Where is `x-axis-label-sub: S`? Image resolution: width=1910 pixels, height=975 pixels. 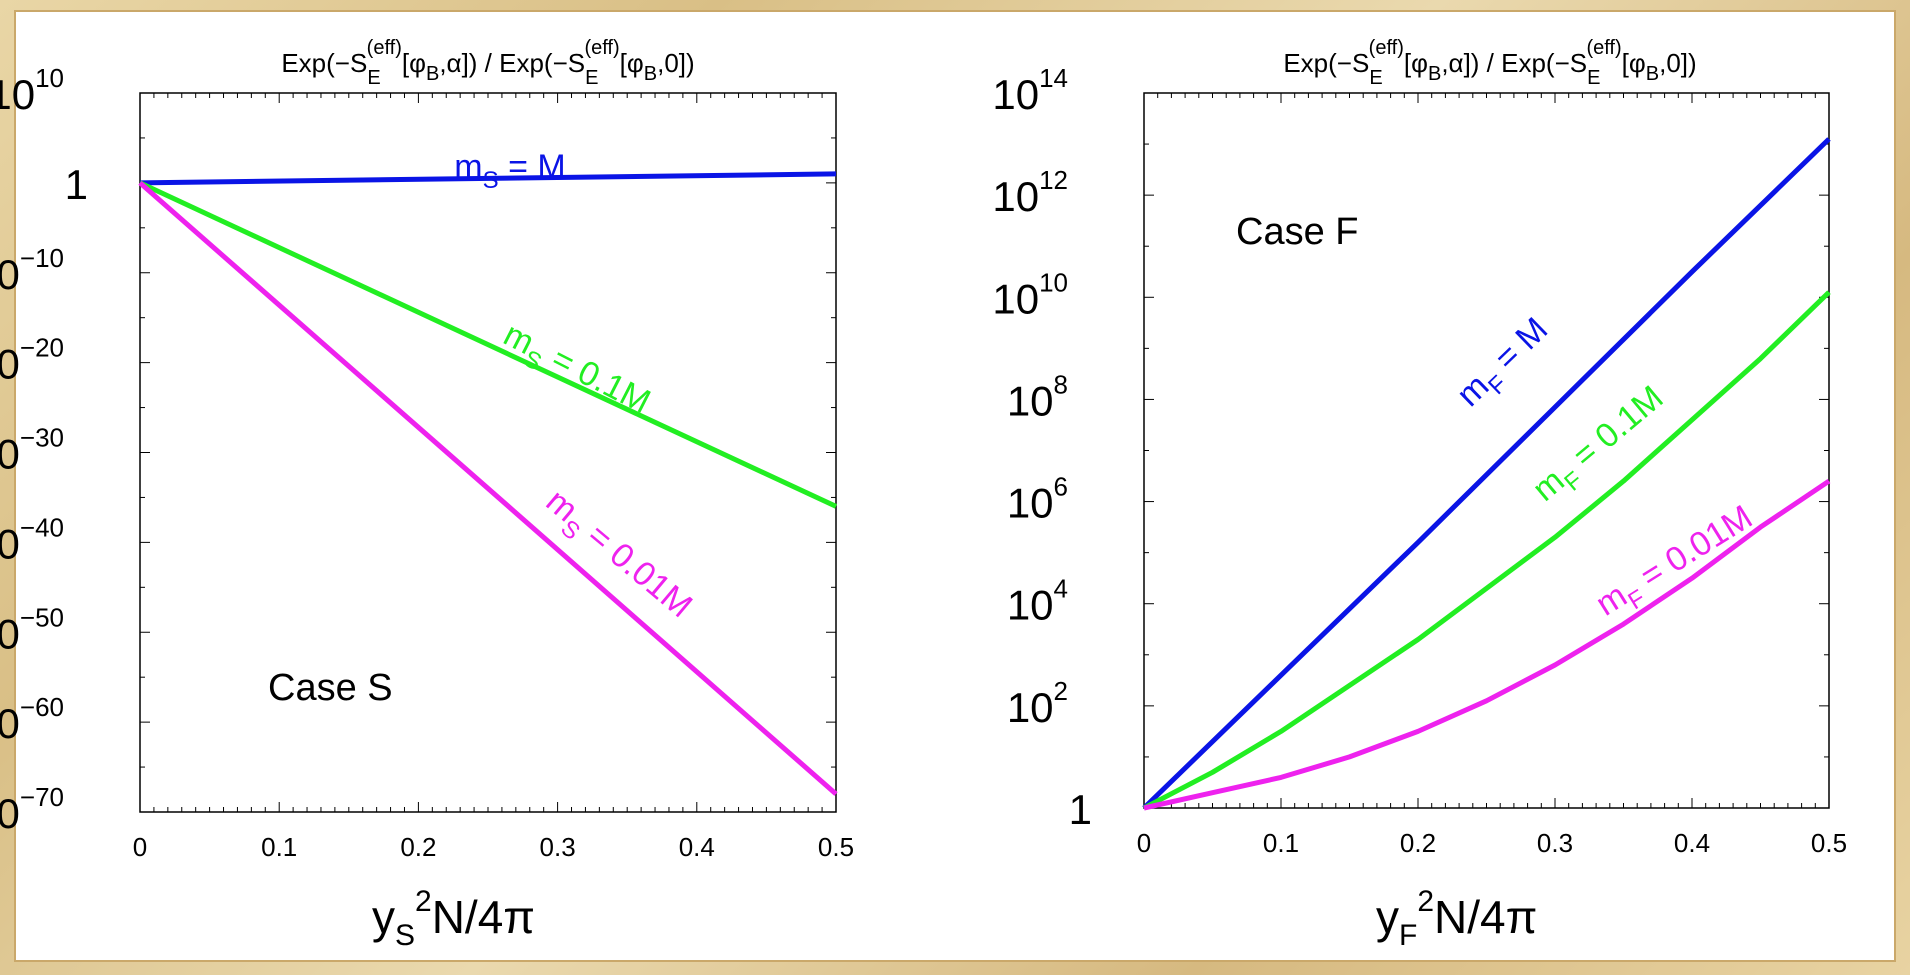
x-axis-label-sub: S is located at coordinates (405, 935).